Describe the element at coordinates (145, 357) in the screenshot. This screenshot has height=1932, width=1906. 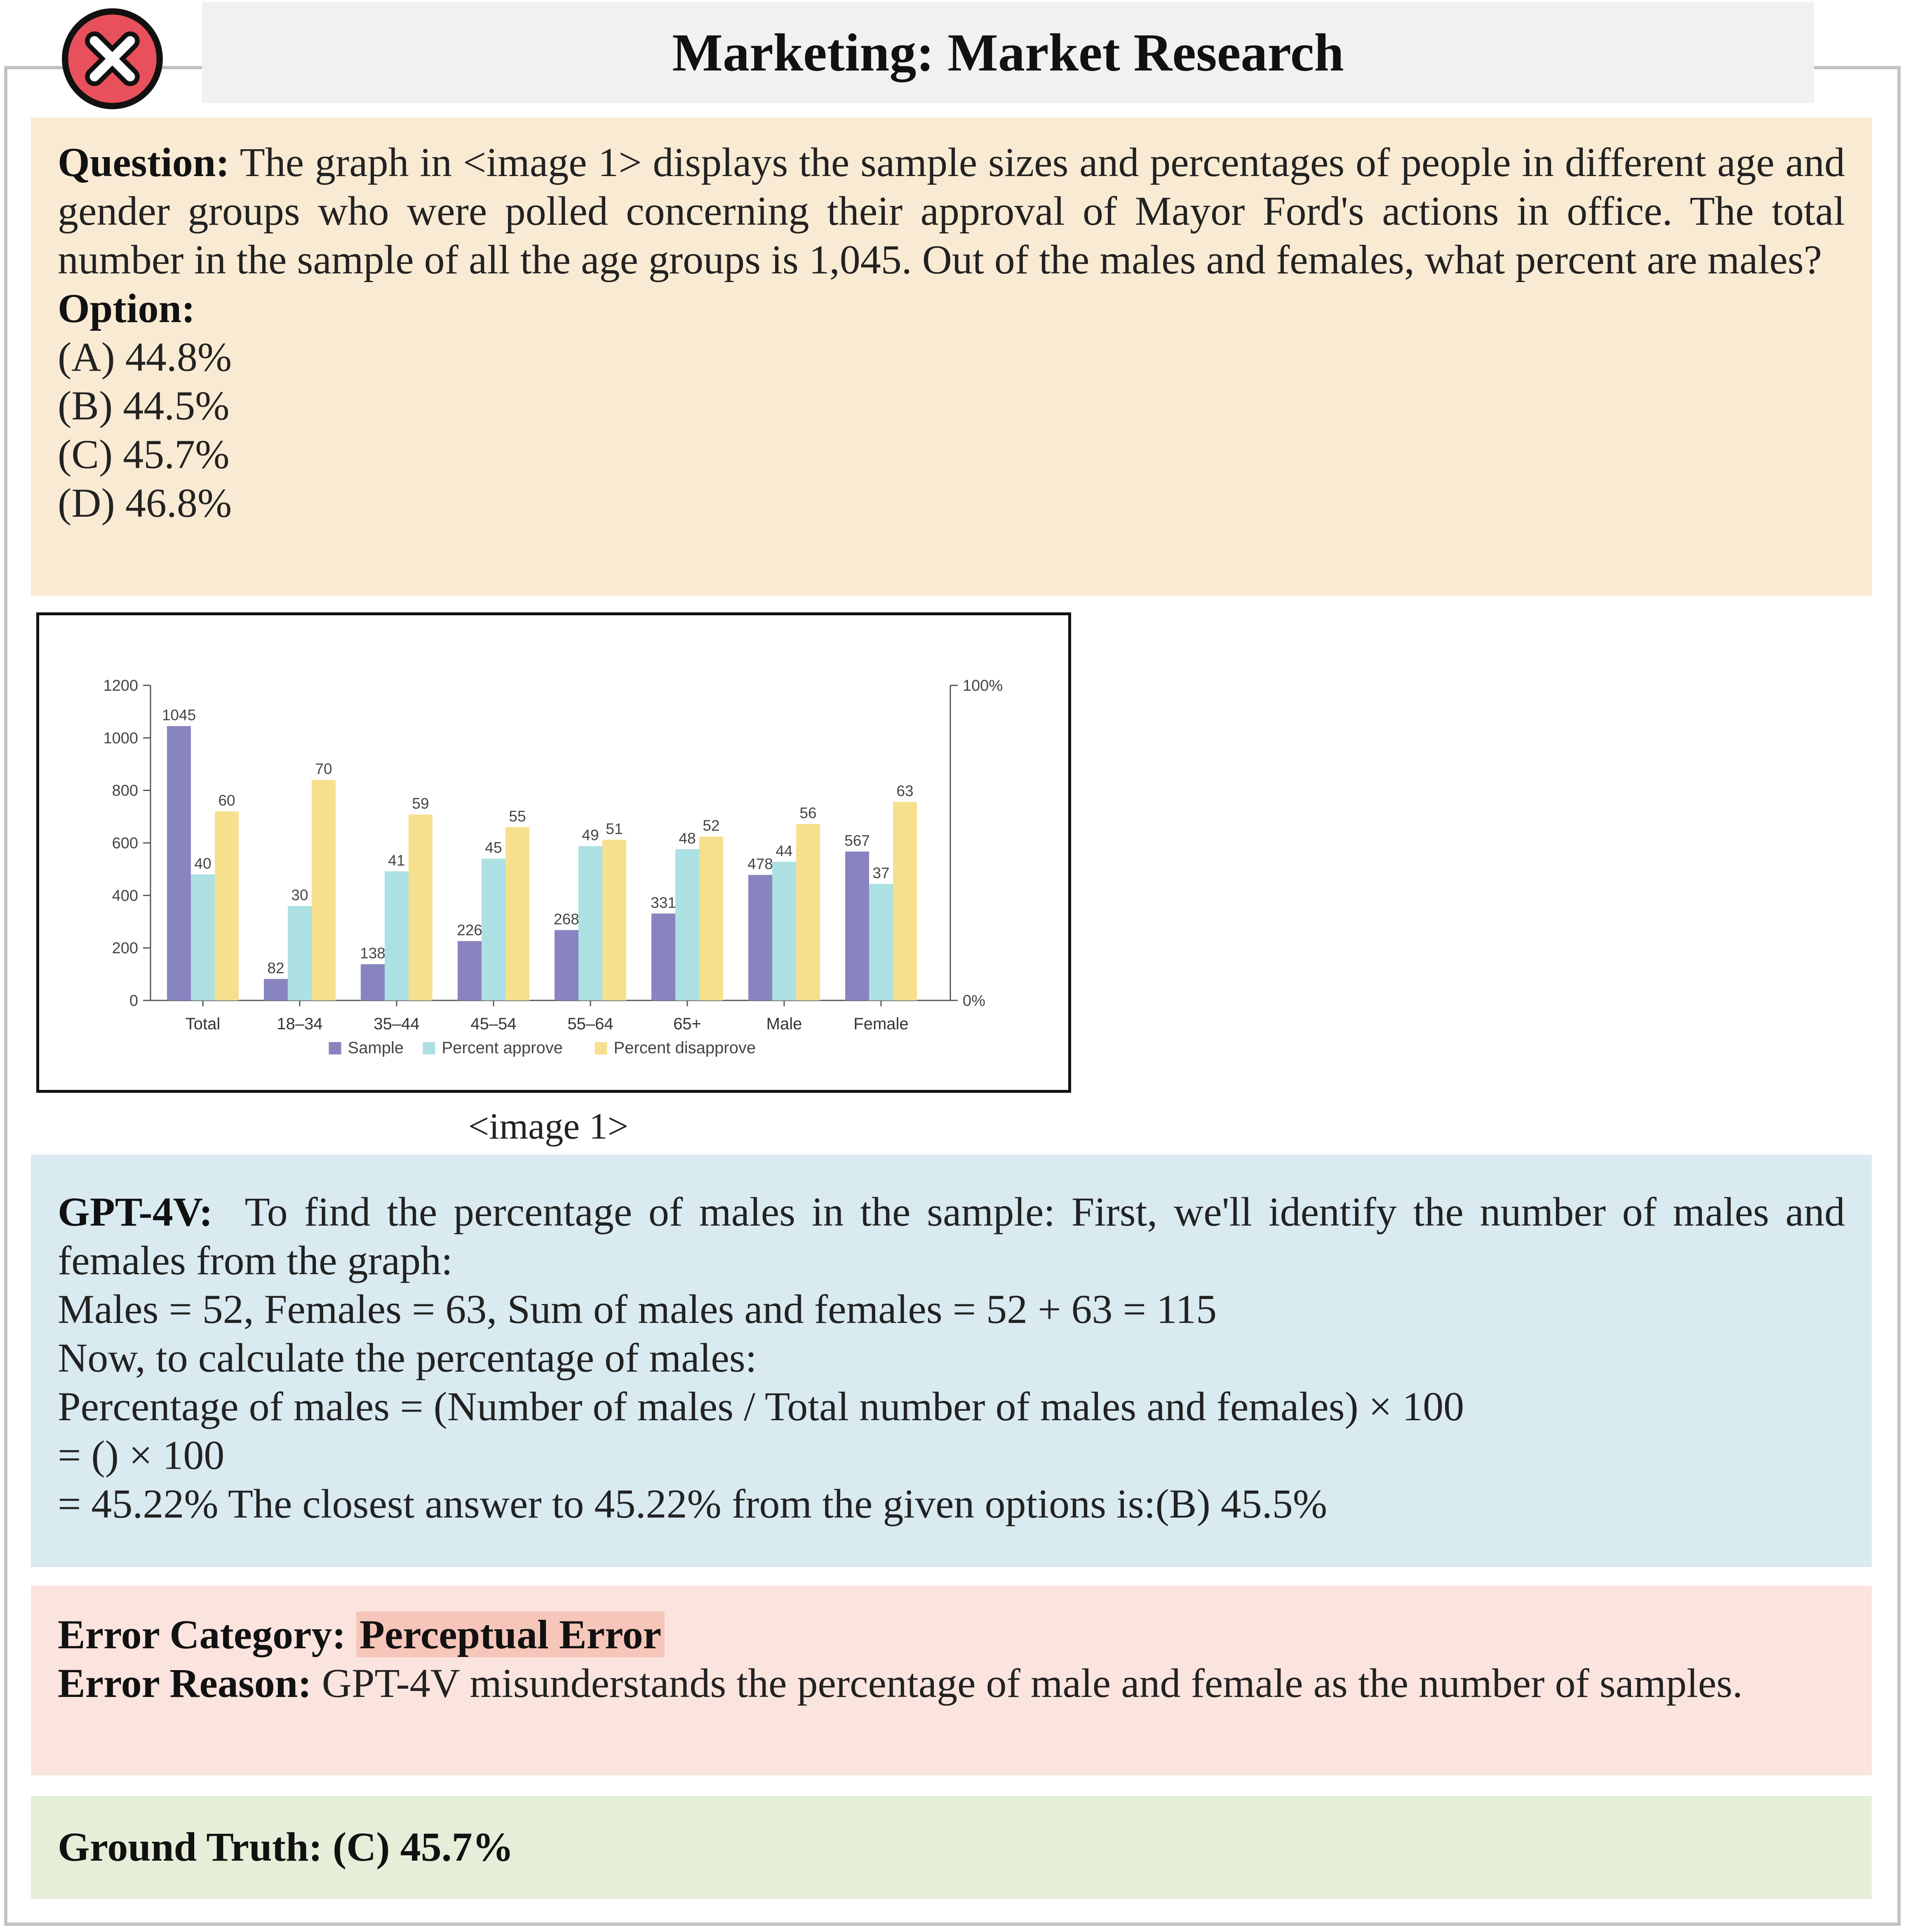
I see `option-a: (A) 44.8%` at that location.